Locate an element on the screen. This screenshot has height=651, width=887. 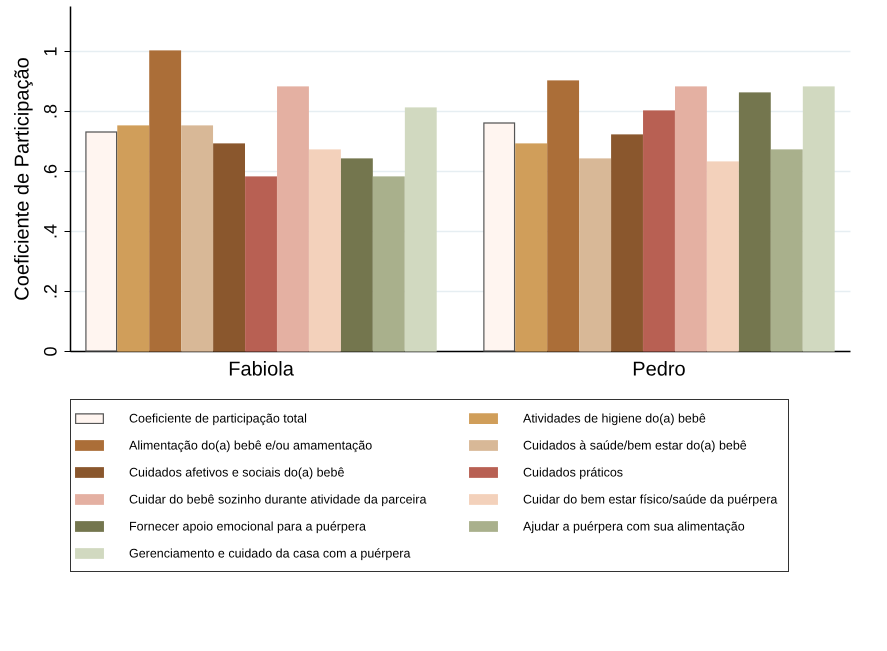
y-tick-label: .8 is located at coordinates (50, 112).